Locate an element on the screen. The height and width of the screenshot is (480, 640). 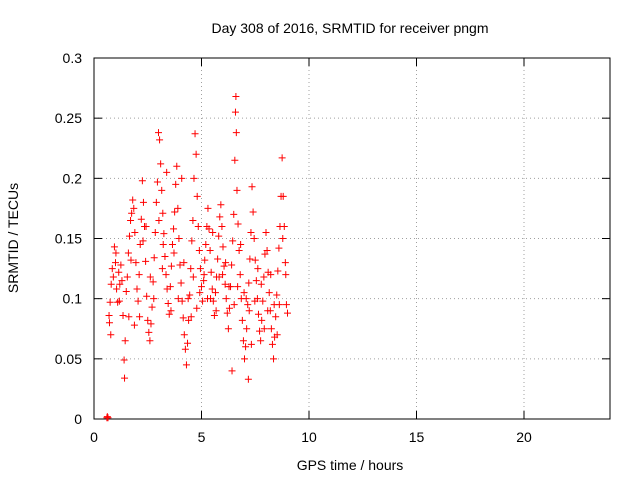
y-tick-label: 0.15 is located at coordinates (68, 239).